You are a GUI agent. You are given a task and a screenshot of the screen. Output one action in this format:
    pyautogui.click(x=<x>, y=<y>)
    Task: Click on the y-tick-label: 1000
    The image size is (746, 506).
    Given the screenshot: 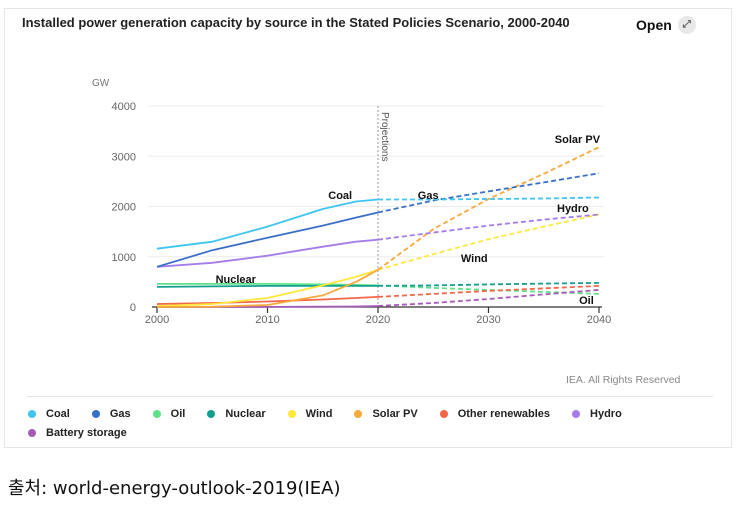 What is the action you would take?
    pyautogui.click(x=124, y=258)
    